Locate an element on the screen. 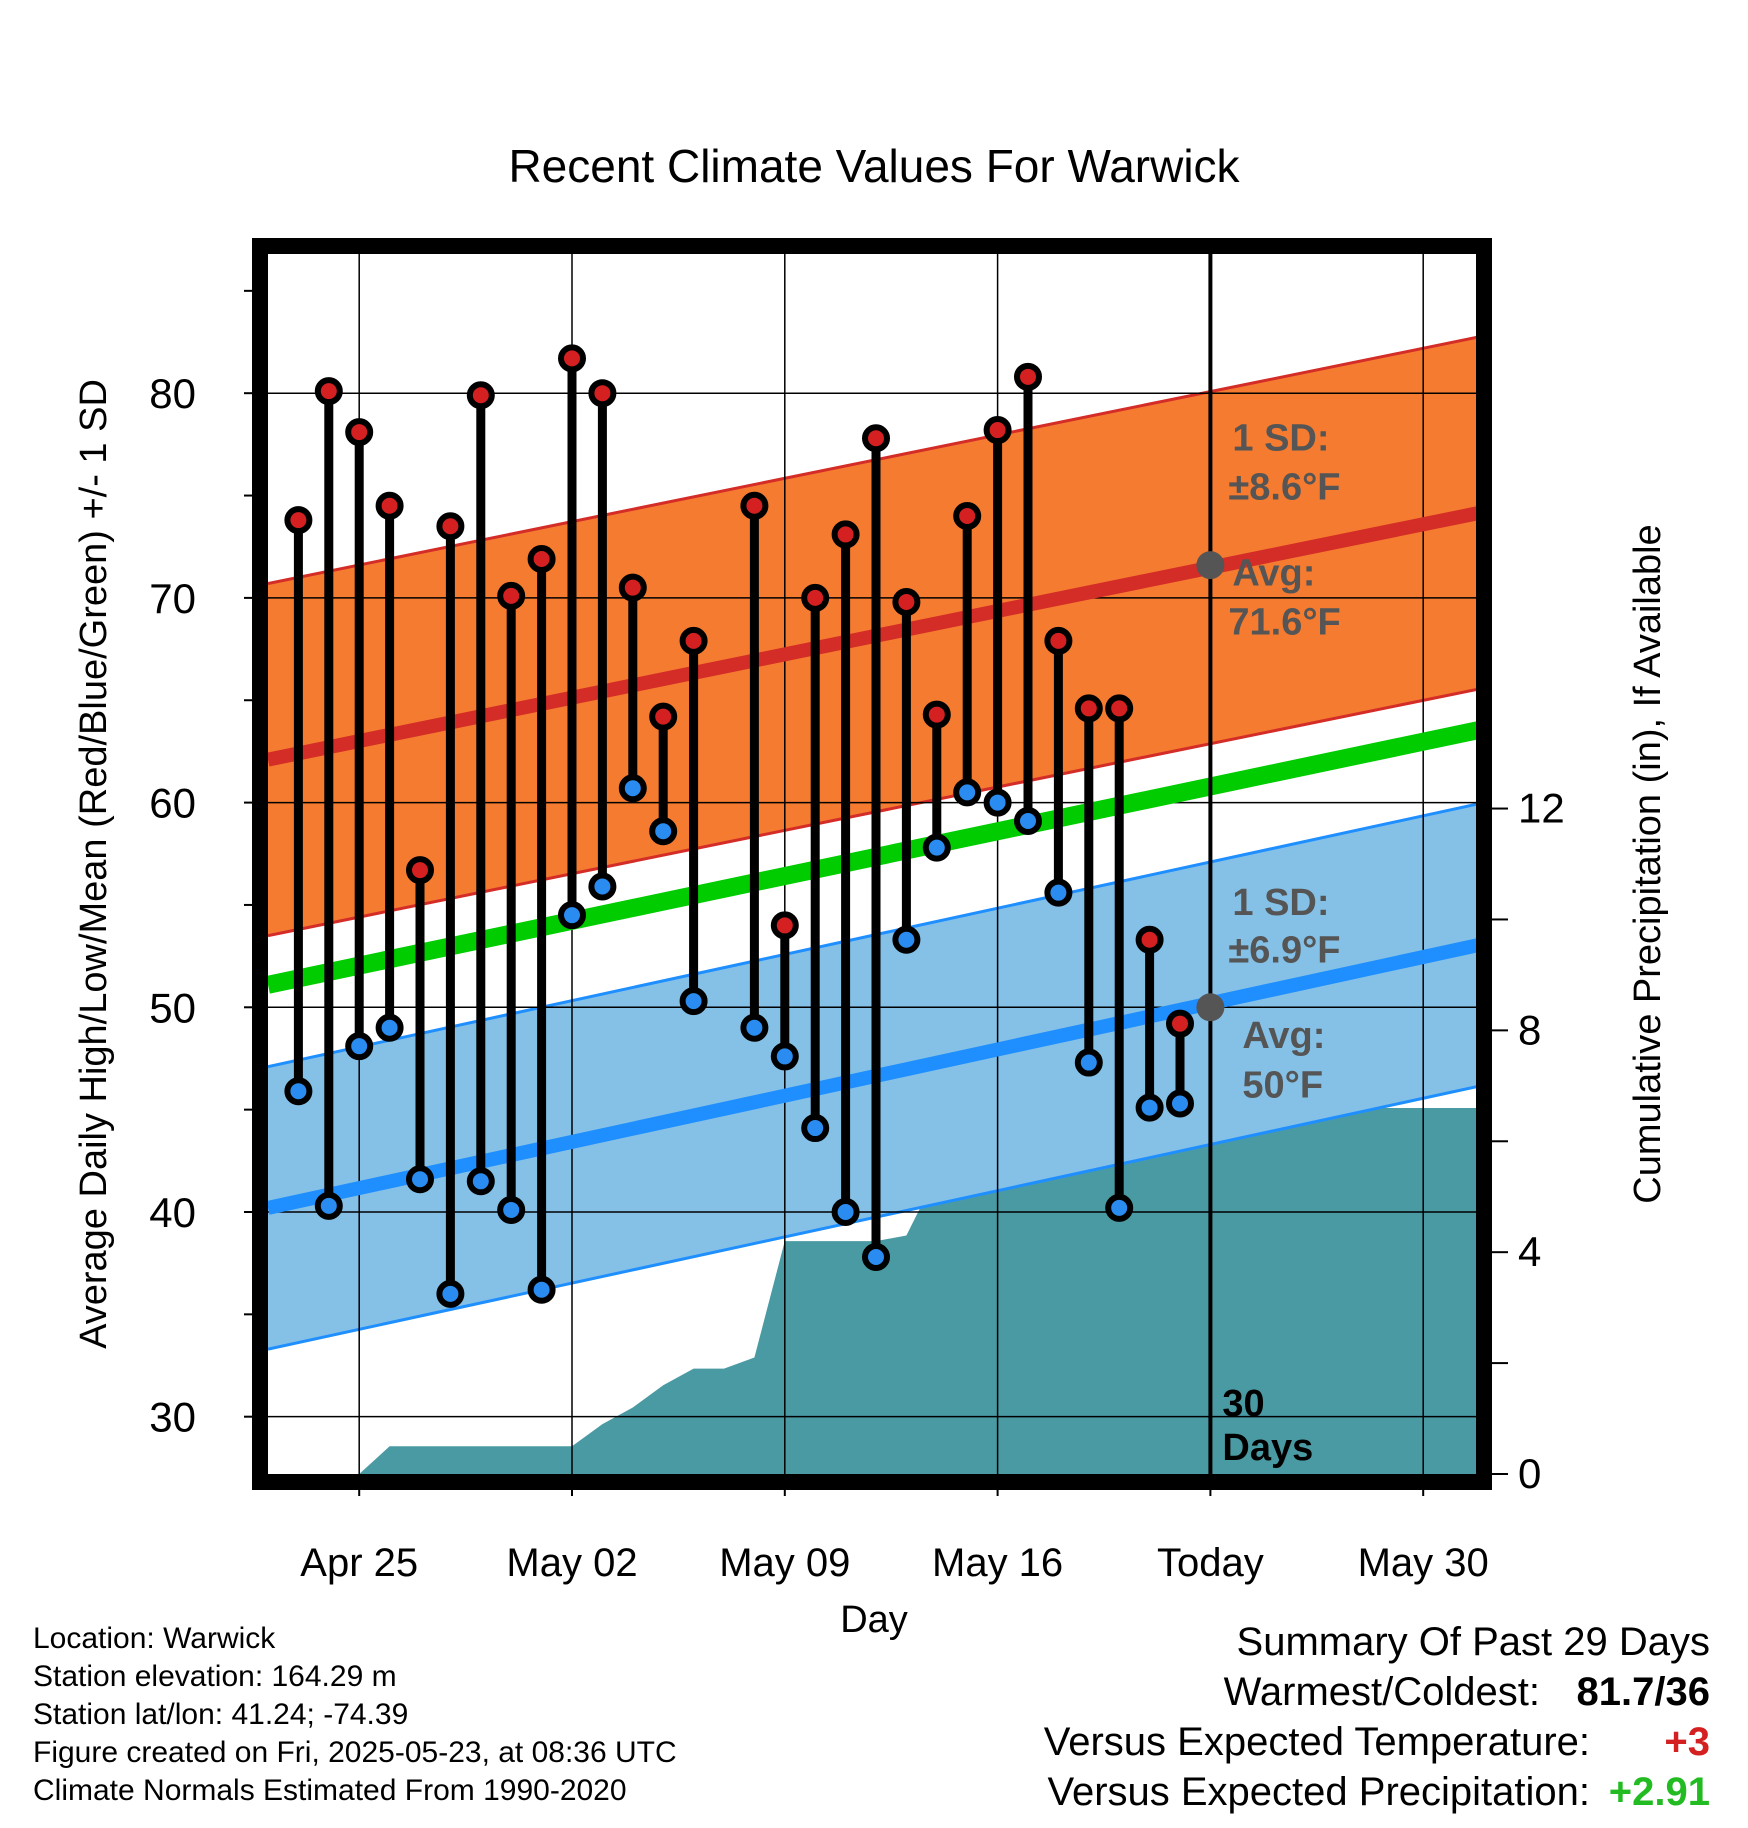 This screenshot has height=1828, width=1748. temp-value: +3 is located at coordinates (1687, 1742).